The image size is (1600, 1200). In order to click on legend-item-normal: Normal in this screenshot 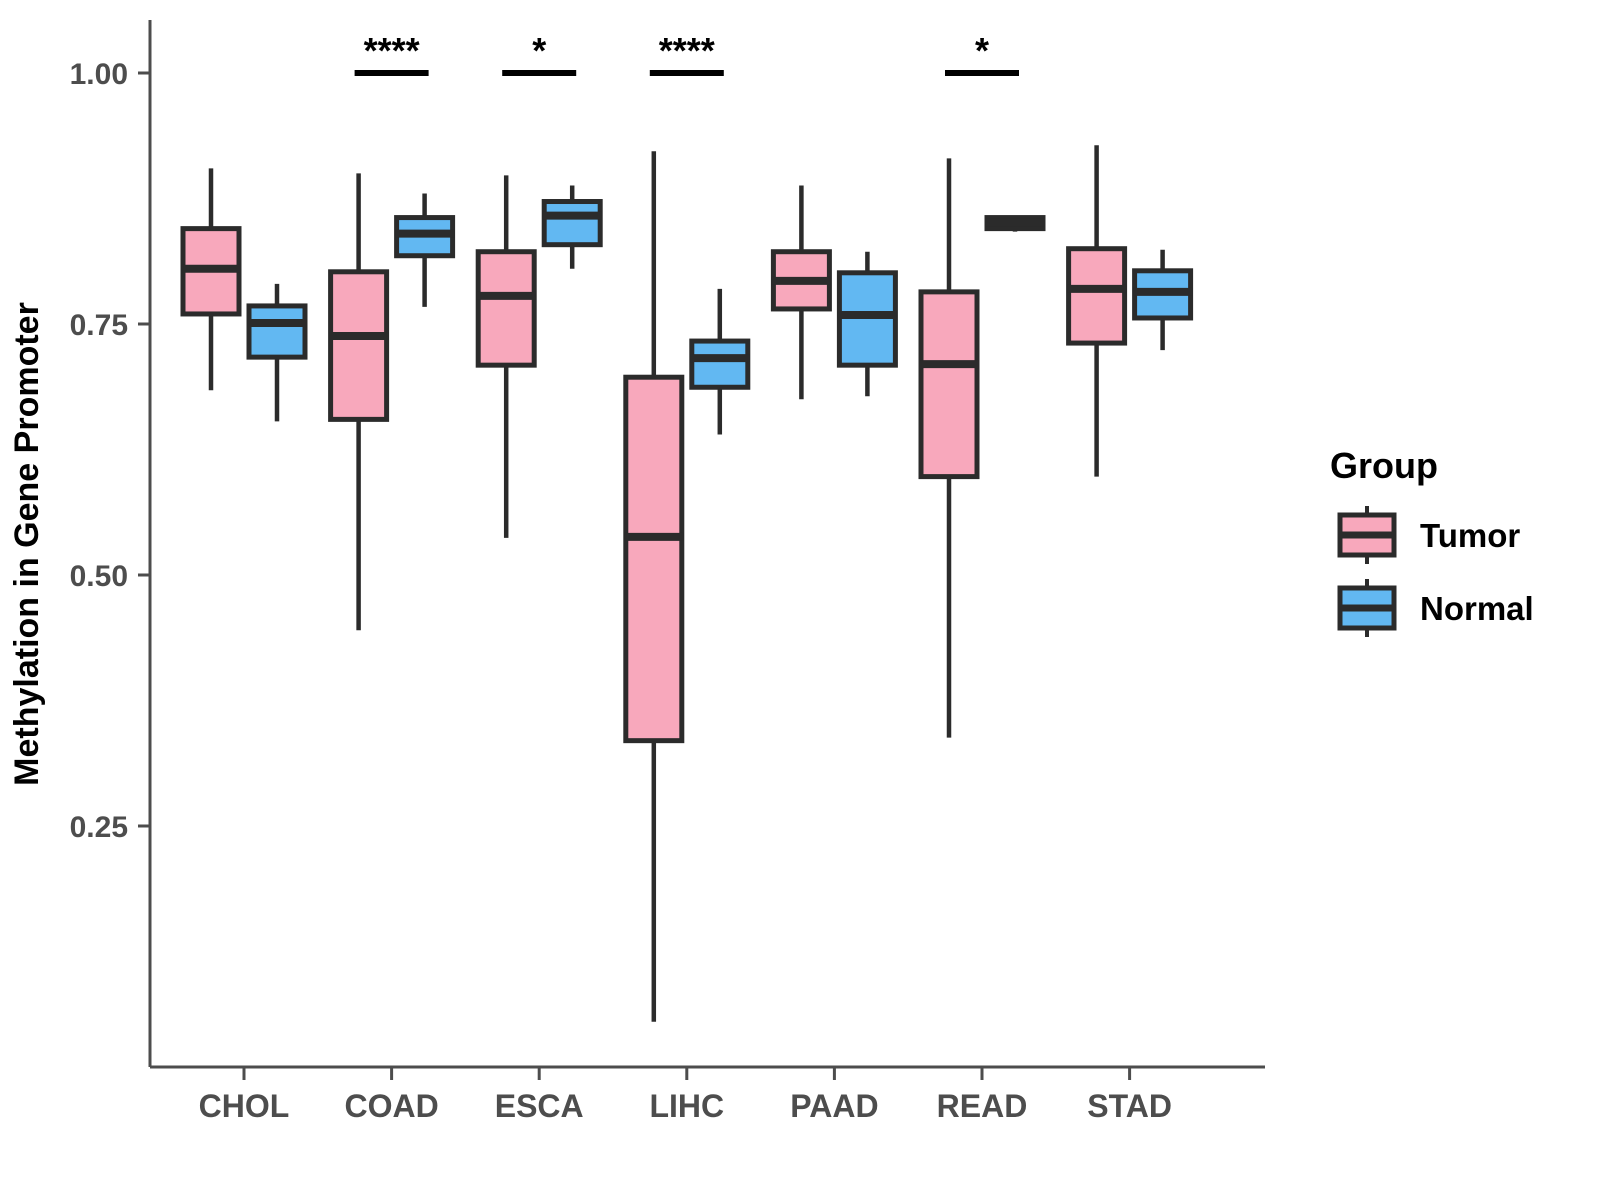, I will do `click(1435, 608)`.